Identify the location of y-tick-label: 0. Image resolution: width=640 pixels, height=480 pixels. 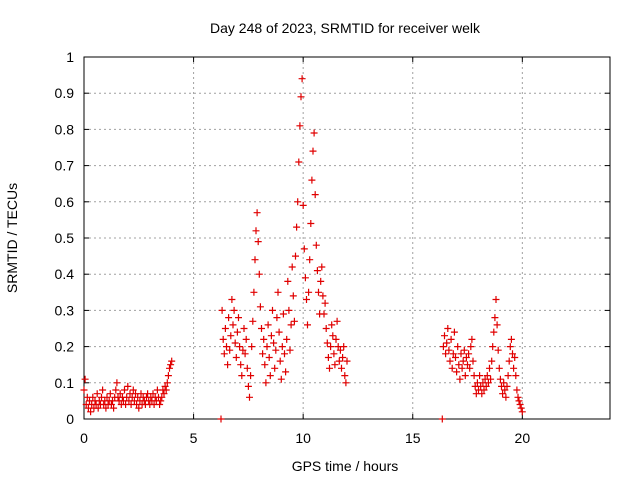
(70, 419).